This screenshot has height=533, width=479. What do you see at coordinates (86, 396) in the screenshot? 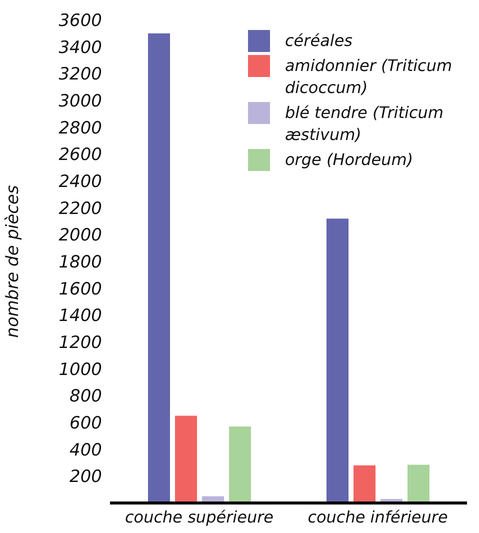
I see `y-tick-label: 800` at bounding box center [86, 396].